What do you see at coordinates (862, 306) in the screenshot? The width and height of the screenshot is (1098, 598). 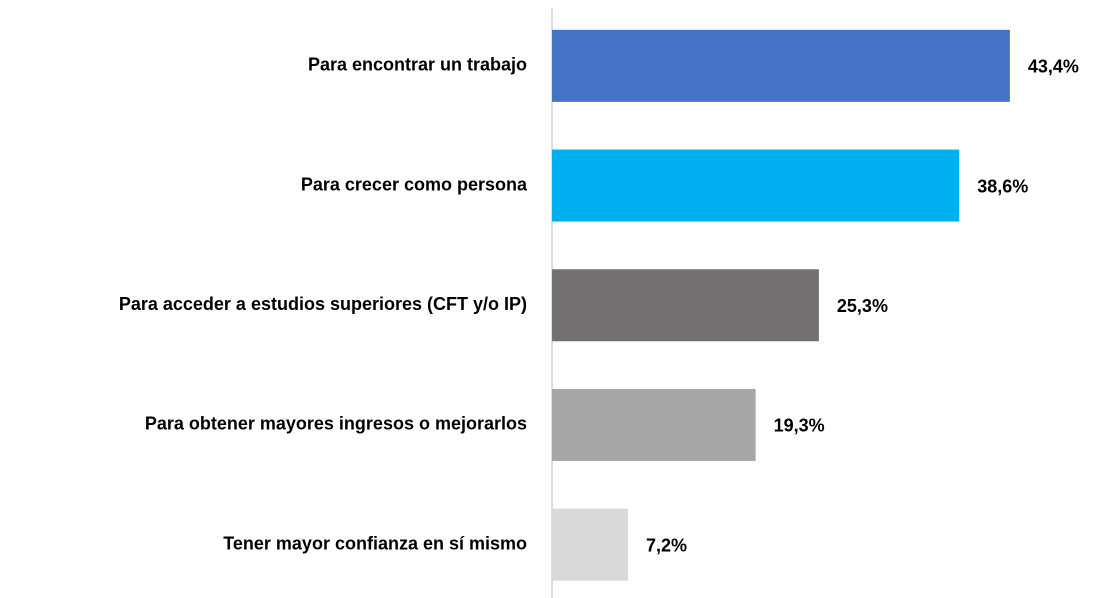 I see `value-label: 25,3%` at bounding box center [862, 306].